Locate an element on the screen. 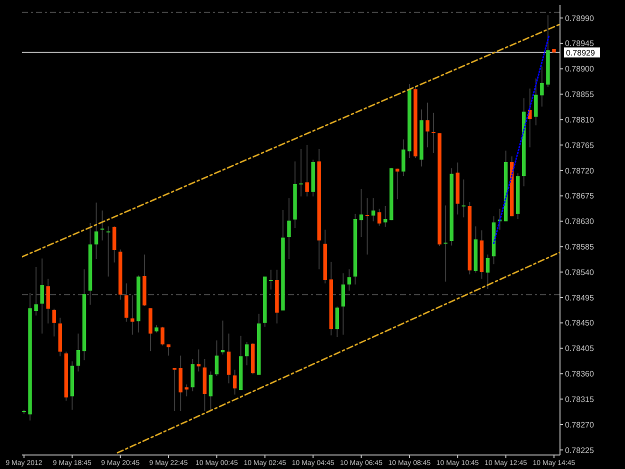 Image resolution: width=625 pixels, height=469 pixels. y-tick-label: 0.78855 is located at coordinates (579, 95).